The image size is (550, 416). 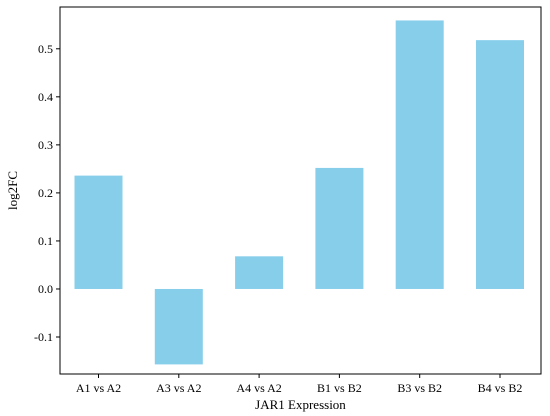 I want to click on x-tick-label: B4 vs B2, so click(x=500, y=388).